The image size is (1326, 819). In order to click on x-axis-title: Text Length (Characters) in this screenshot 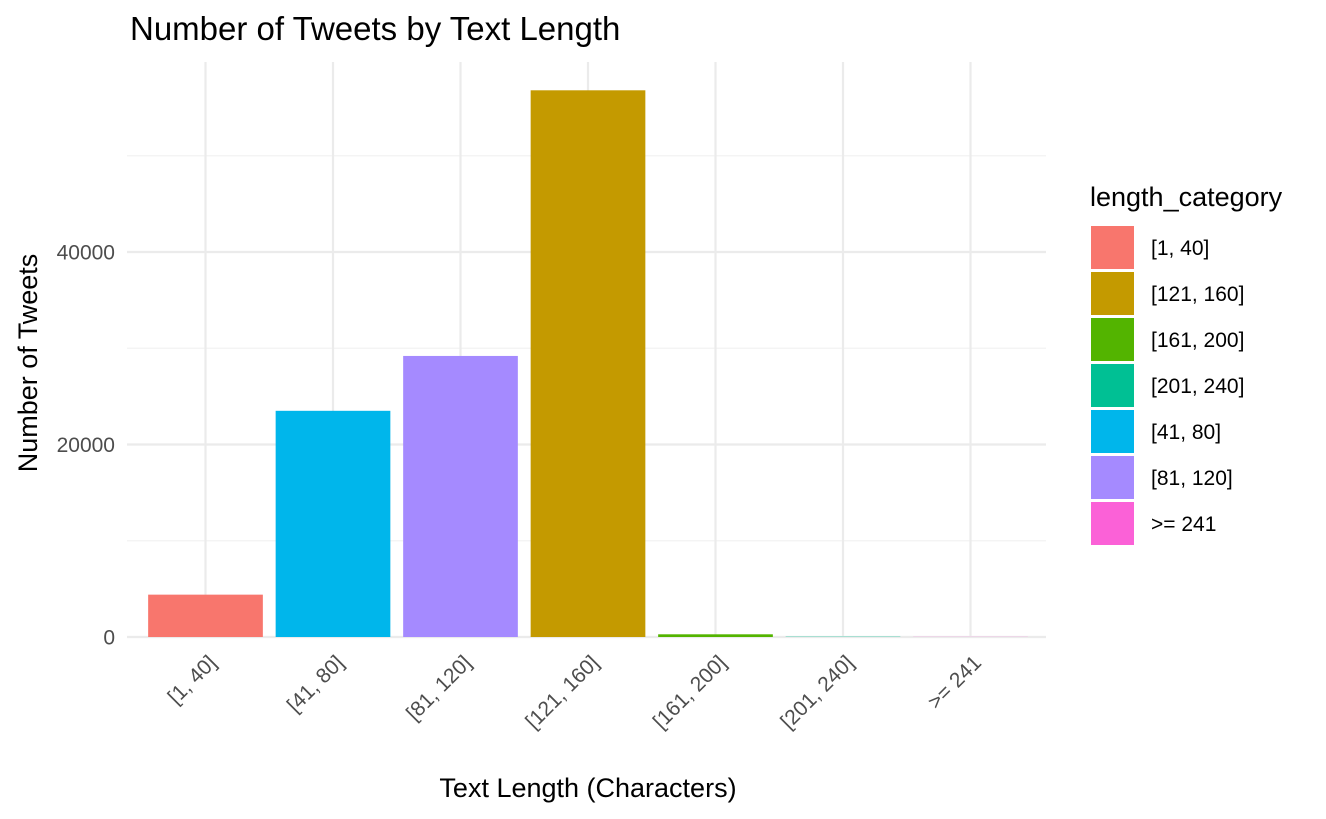, I will do `click(587, 788)`.